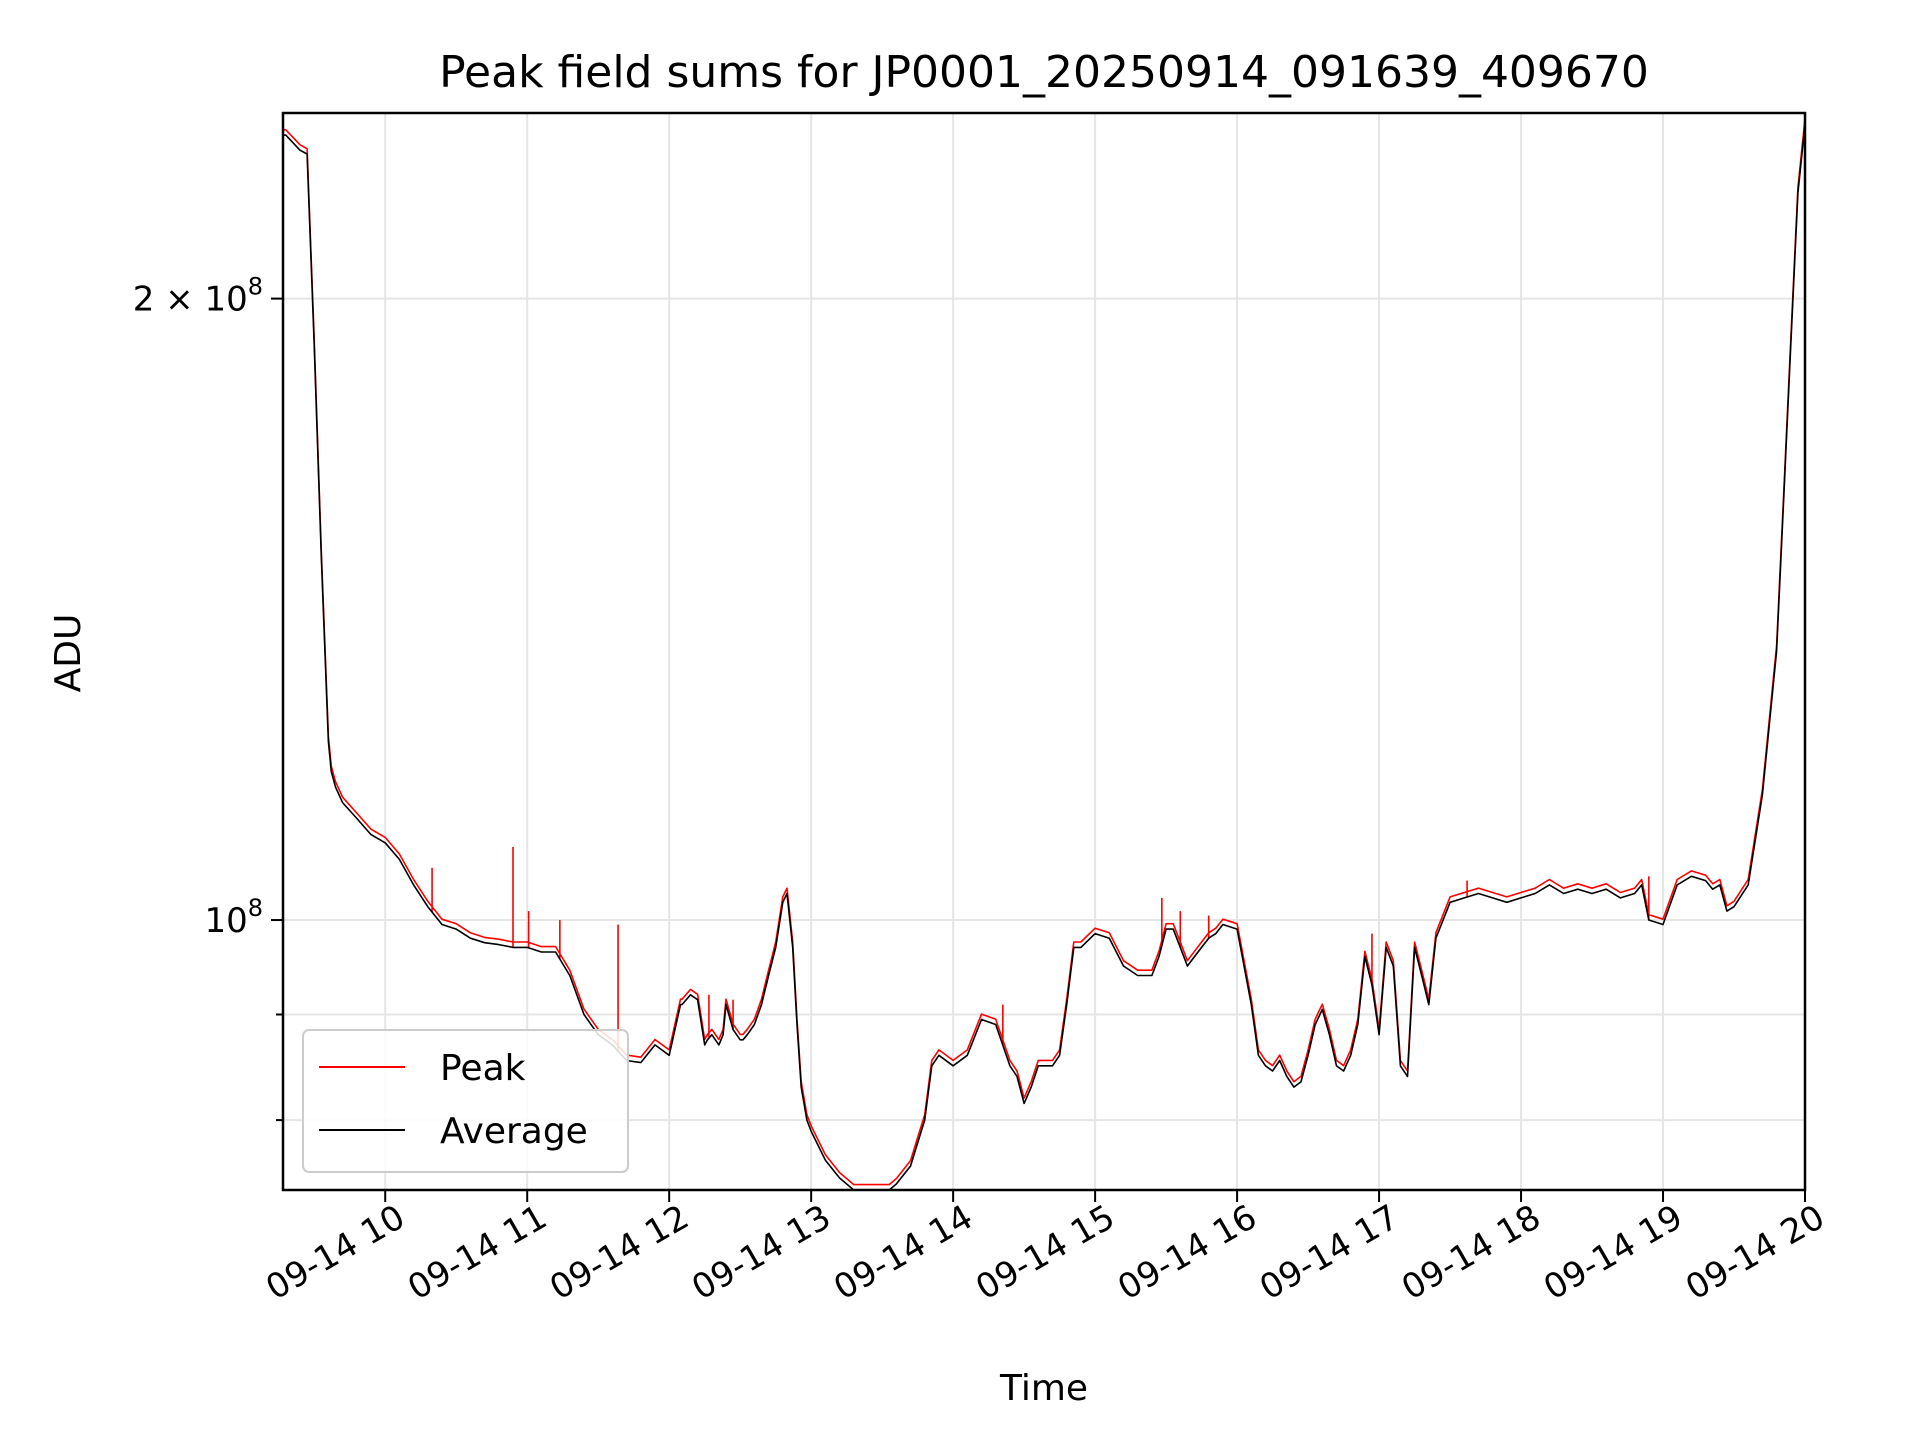  I want to click on legend-label-peak: Peak, so click(483, 1068).